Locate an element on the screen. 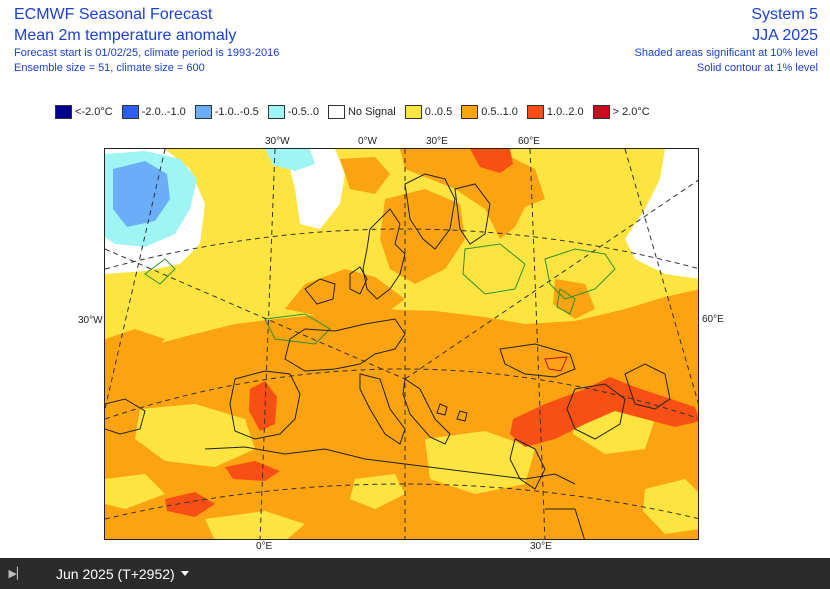 The width and height of the screenshot is (830, 589). label-bottom-30e: 30°E is located at coordinates (541, 546).